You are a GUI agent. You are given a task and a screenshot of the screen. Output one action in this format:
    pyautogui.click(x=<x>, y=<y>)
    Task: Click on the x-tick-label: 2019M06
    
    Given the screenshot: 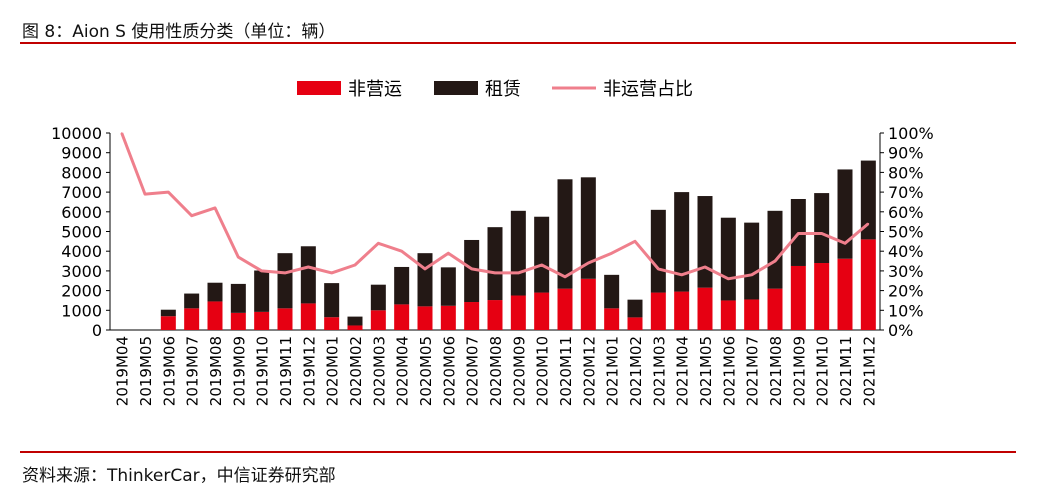 What is the action you would take?
    pyautogui.click(x=169, y=371)
    